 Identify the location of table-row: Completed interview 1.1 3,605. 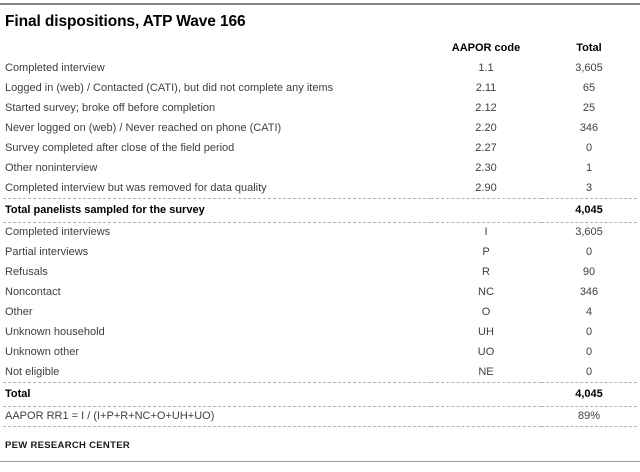
(320, 68).